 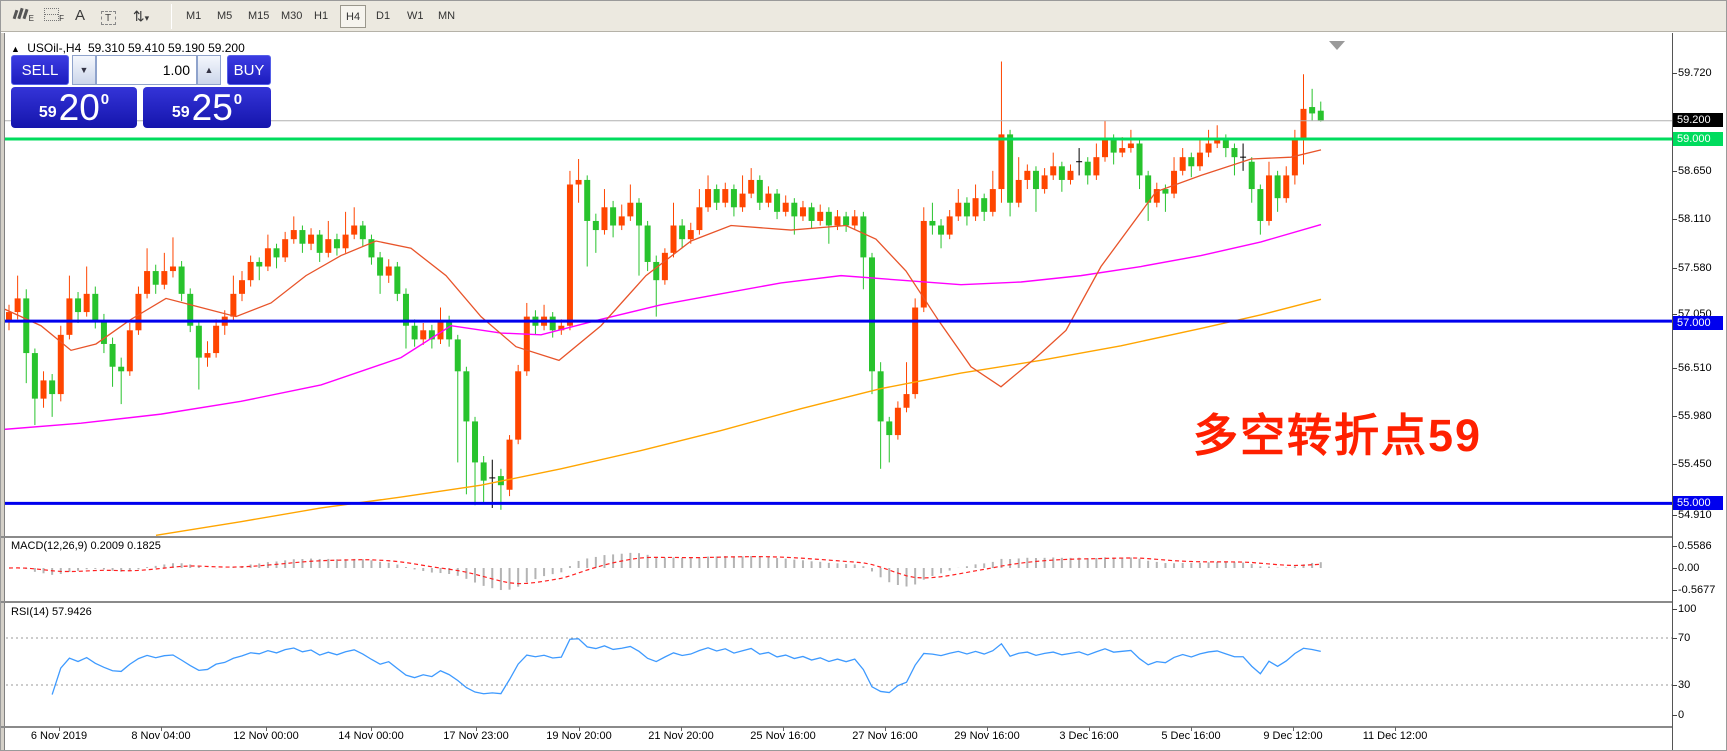 What do you see at coordinates (1698, 503) in the screenshot?
I see `price-axis-label: 55.000` at bounding box center [1698, 503].